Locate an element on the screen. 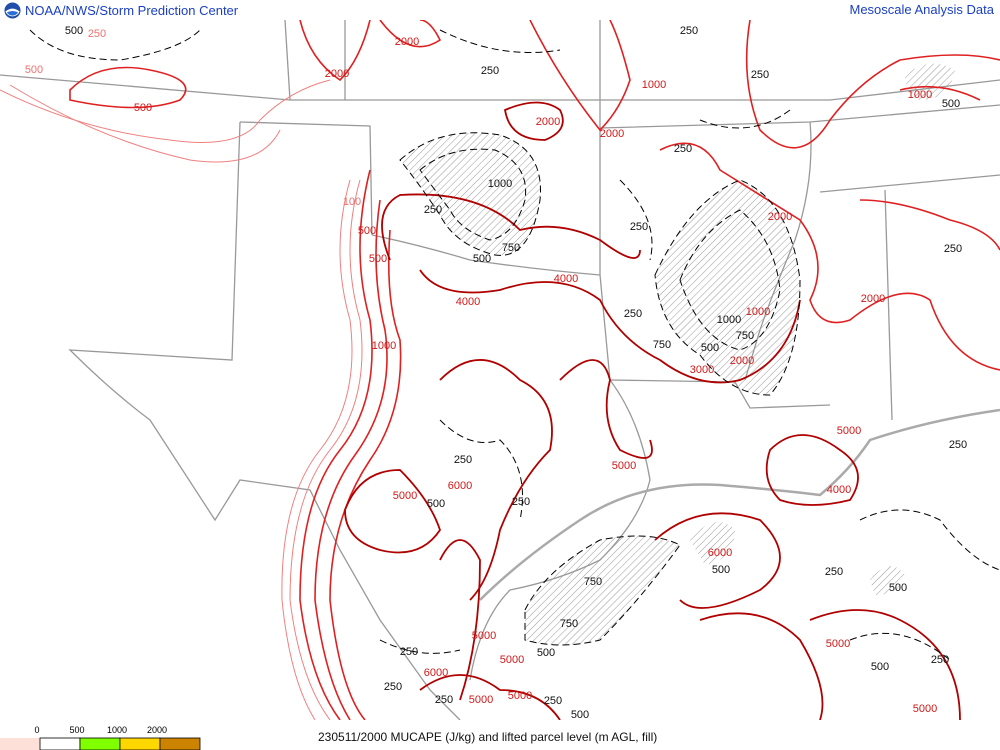 This screenshot has height=750, width=1000. lpl-fill-gulf is located at coordinates (602, 590).